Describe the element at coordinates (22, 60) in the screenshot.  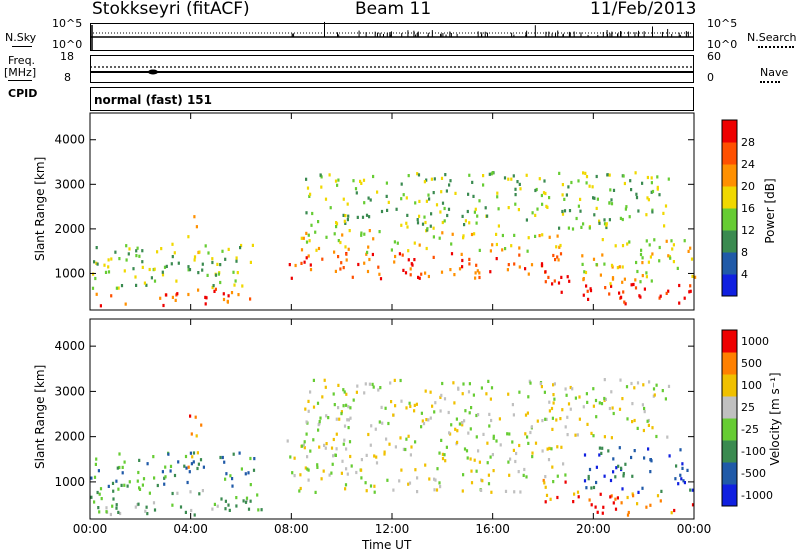
I see `freq-label: Freq.` at that location.